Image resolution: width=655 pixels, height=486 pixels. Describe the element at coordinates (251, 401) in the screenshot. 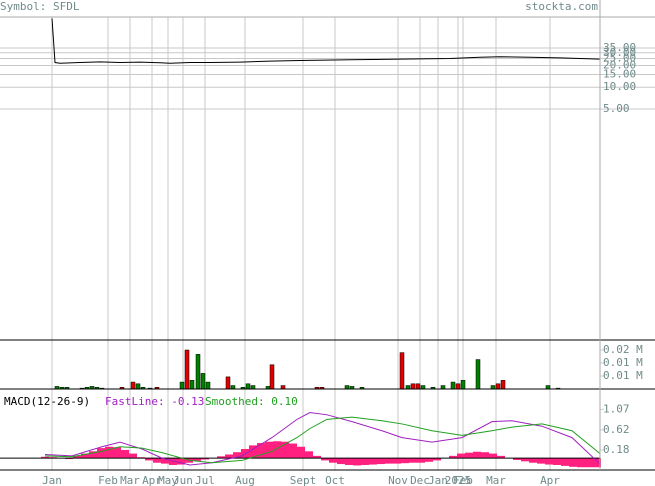

I see `smoothed-label: Smoothed: 0.10` at that location.